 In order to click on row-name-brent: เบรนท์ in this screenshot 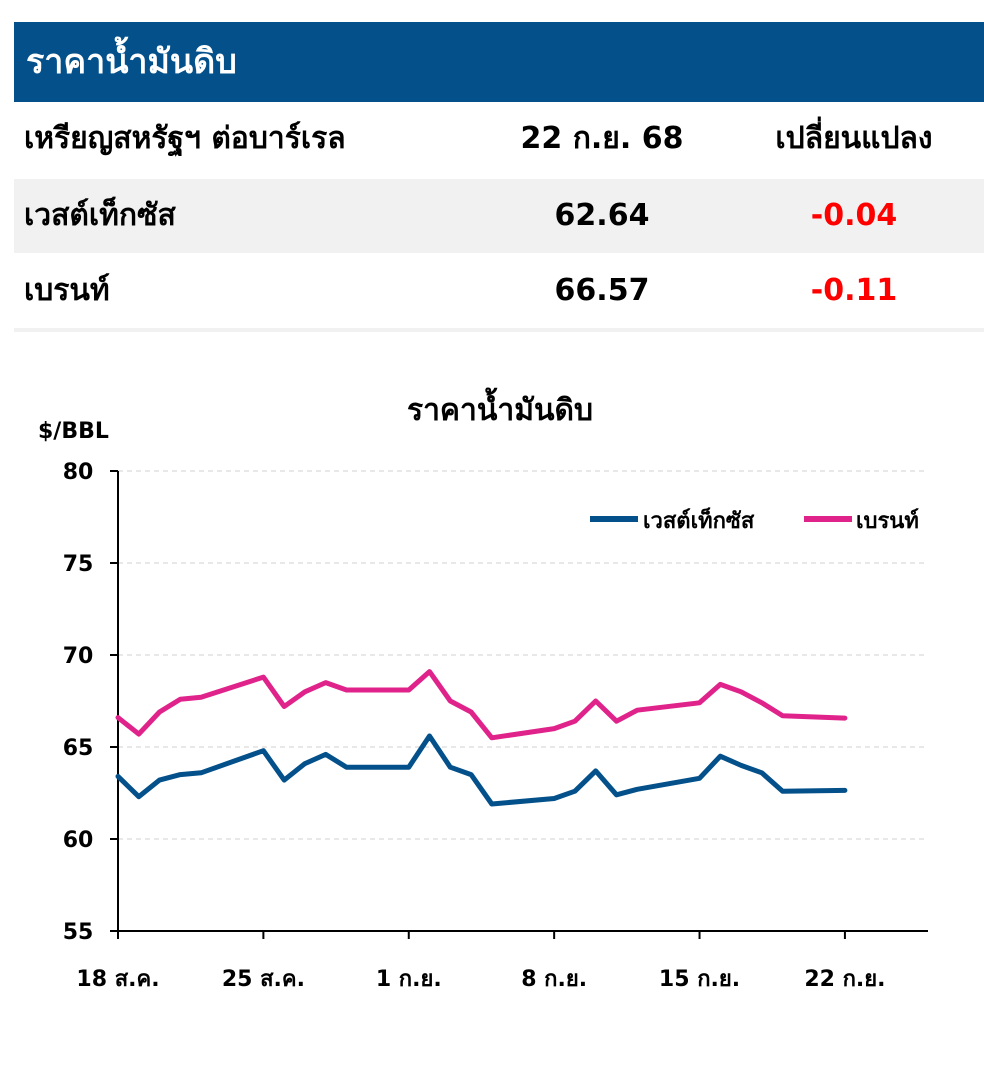, I will do `click(67, 290)`.